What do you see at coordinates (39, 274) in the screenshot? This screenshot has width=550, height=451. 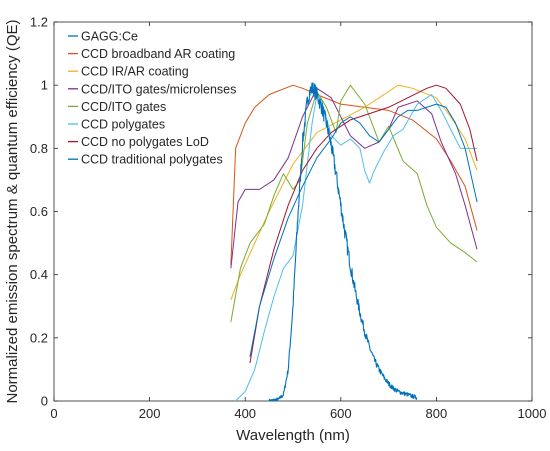 I see `y-tick-label: 0.4` at bounding box center [39, 274].